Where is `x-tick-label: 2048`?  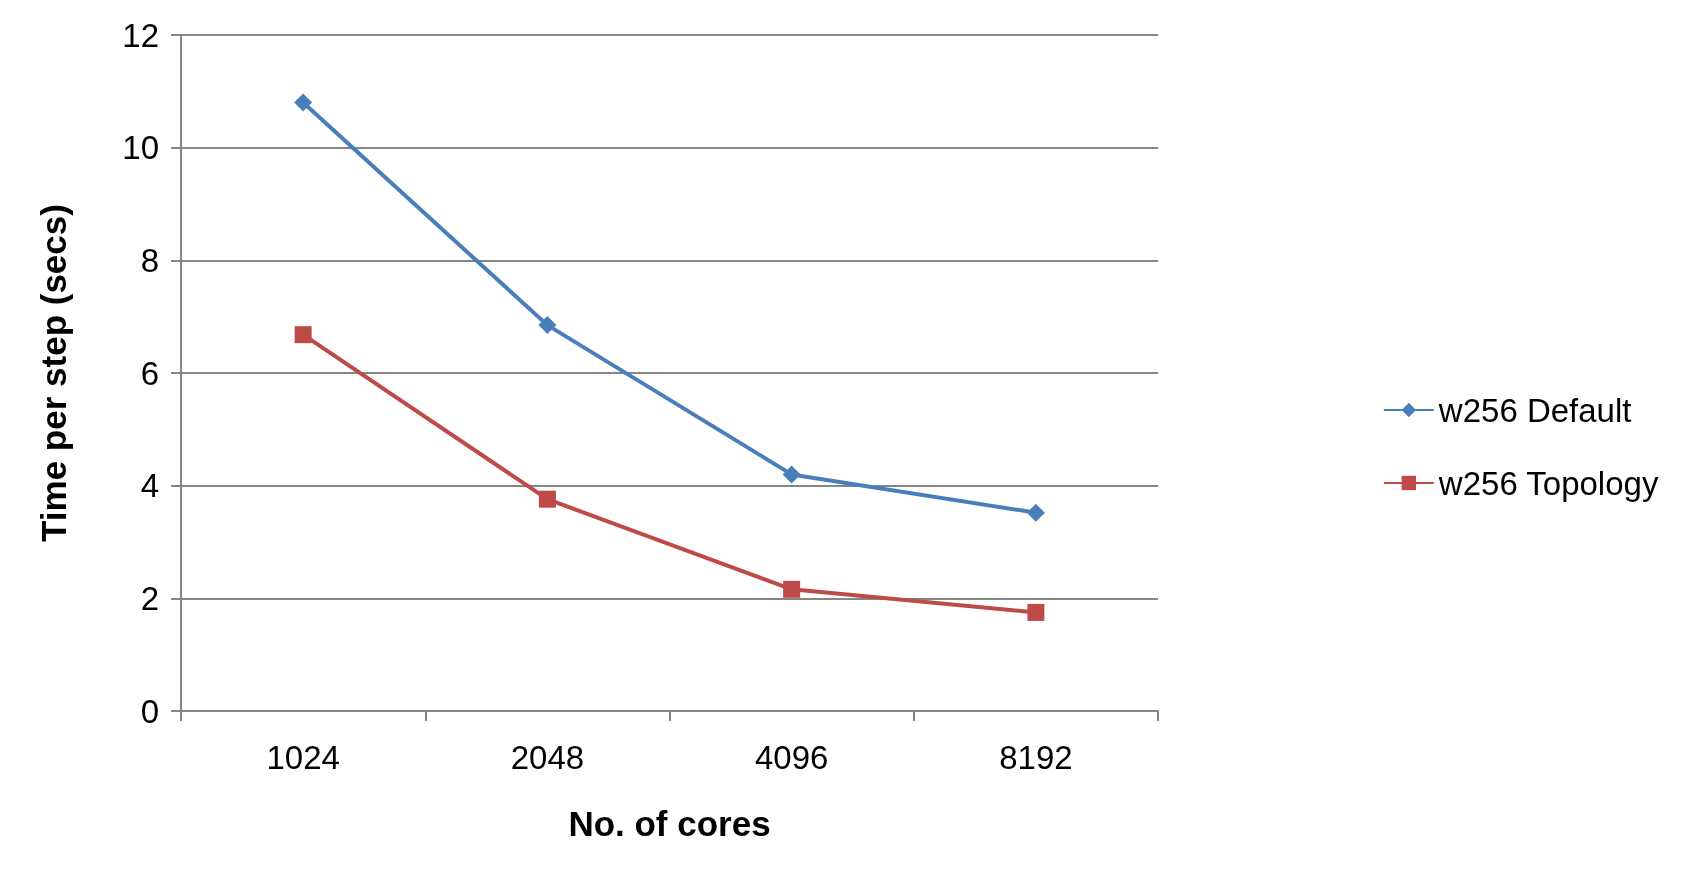 x-tick-label: 2048 is located at coordinates (547, 757).